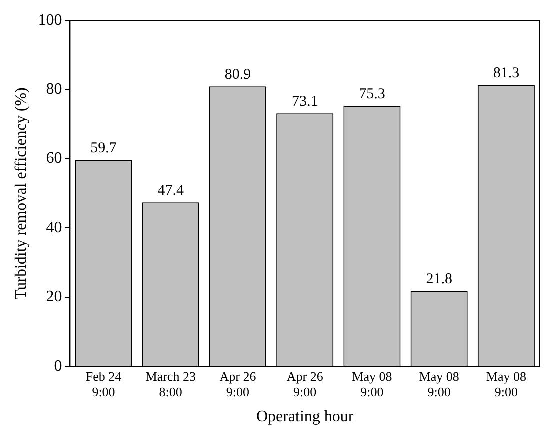 This screenshot has width=552, height=439. I want to click on y-tick-label: 40, so click(54, 227).